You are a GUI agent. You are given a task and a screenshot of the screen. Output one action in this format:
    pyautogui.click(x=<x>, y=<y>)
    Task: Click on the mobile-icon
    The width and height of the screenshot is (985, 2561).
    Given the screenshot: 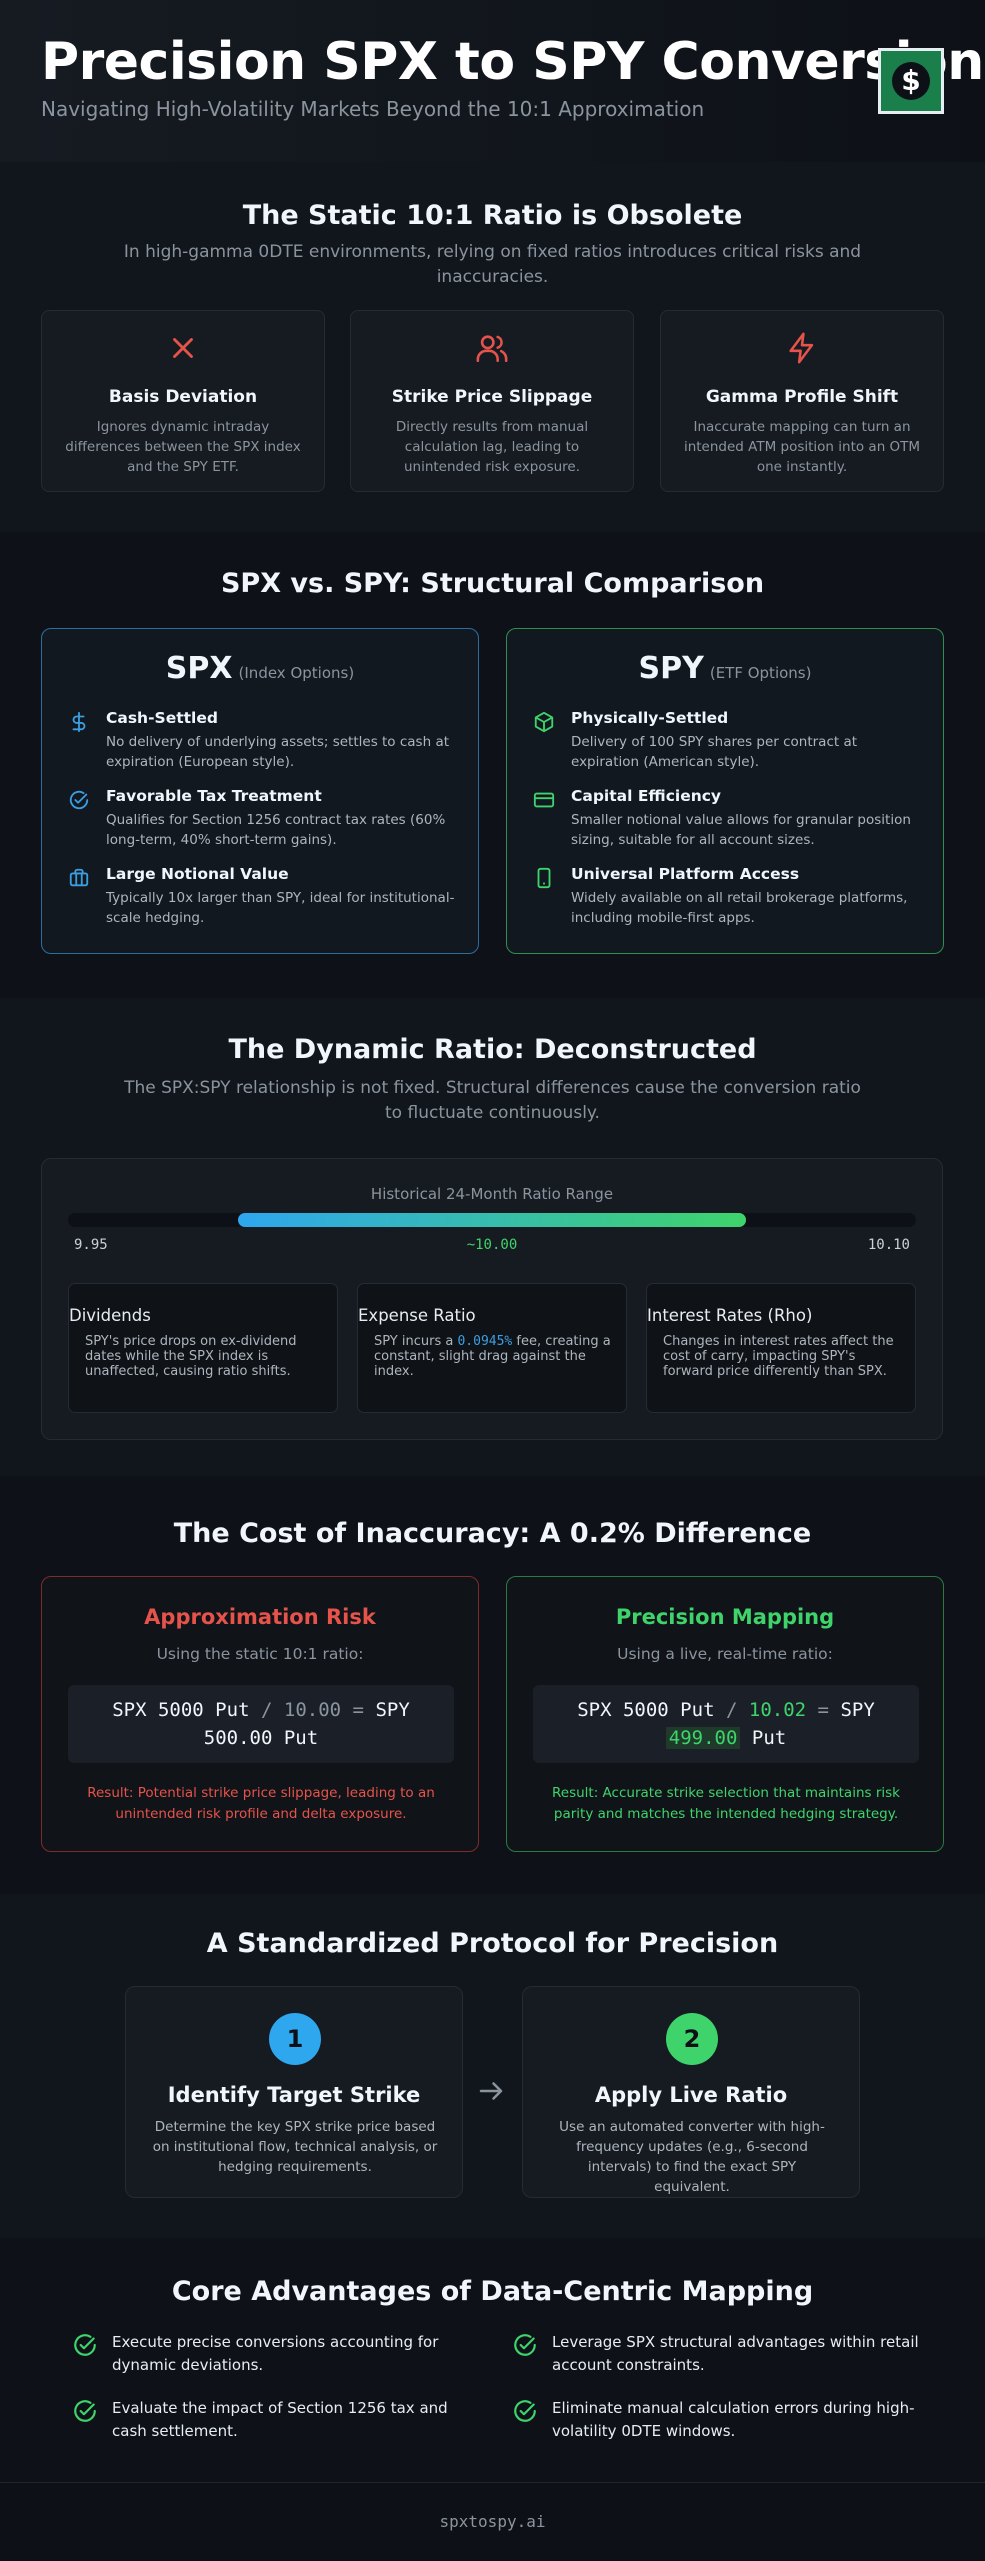 What is the action you would take?
    pyautogui.click(x=544, y=878)
    